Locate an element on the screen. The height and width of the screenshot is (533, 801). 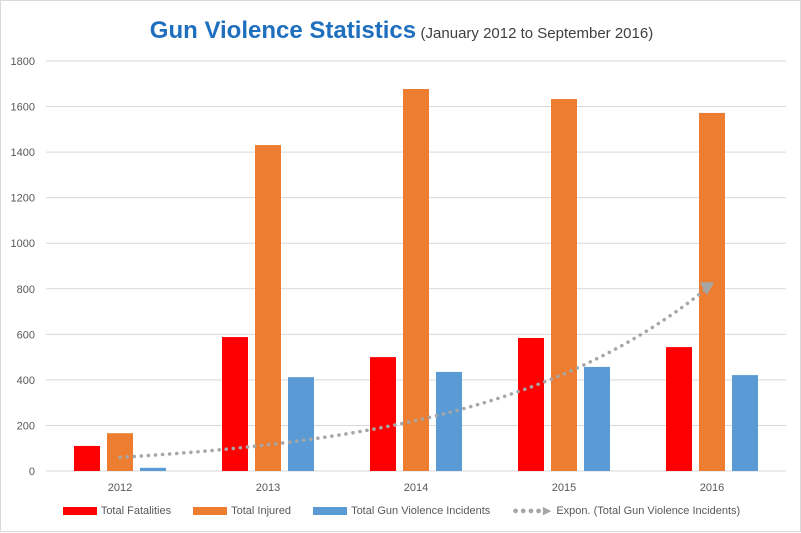
x-tick-label: 2016 is located at coordinates (712, 488).